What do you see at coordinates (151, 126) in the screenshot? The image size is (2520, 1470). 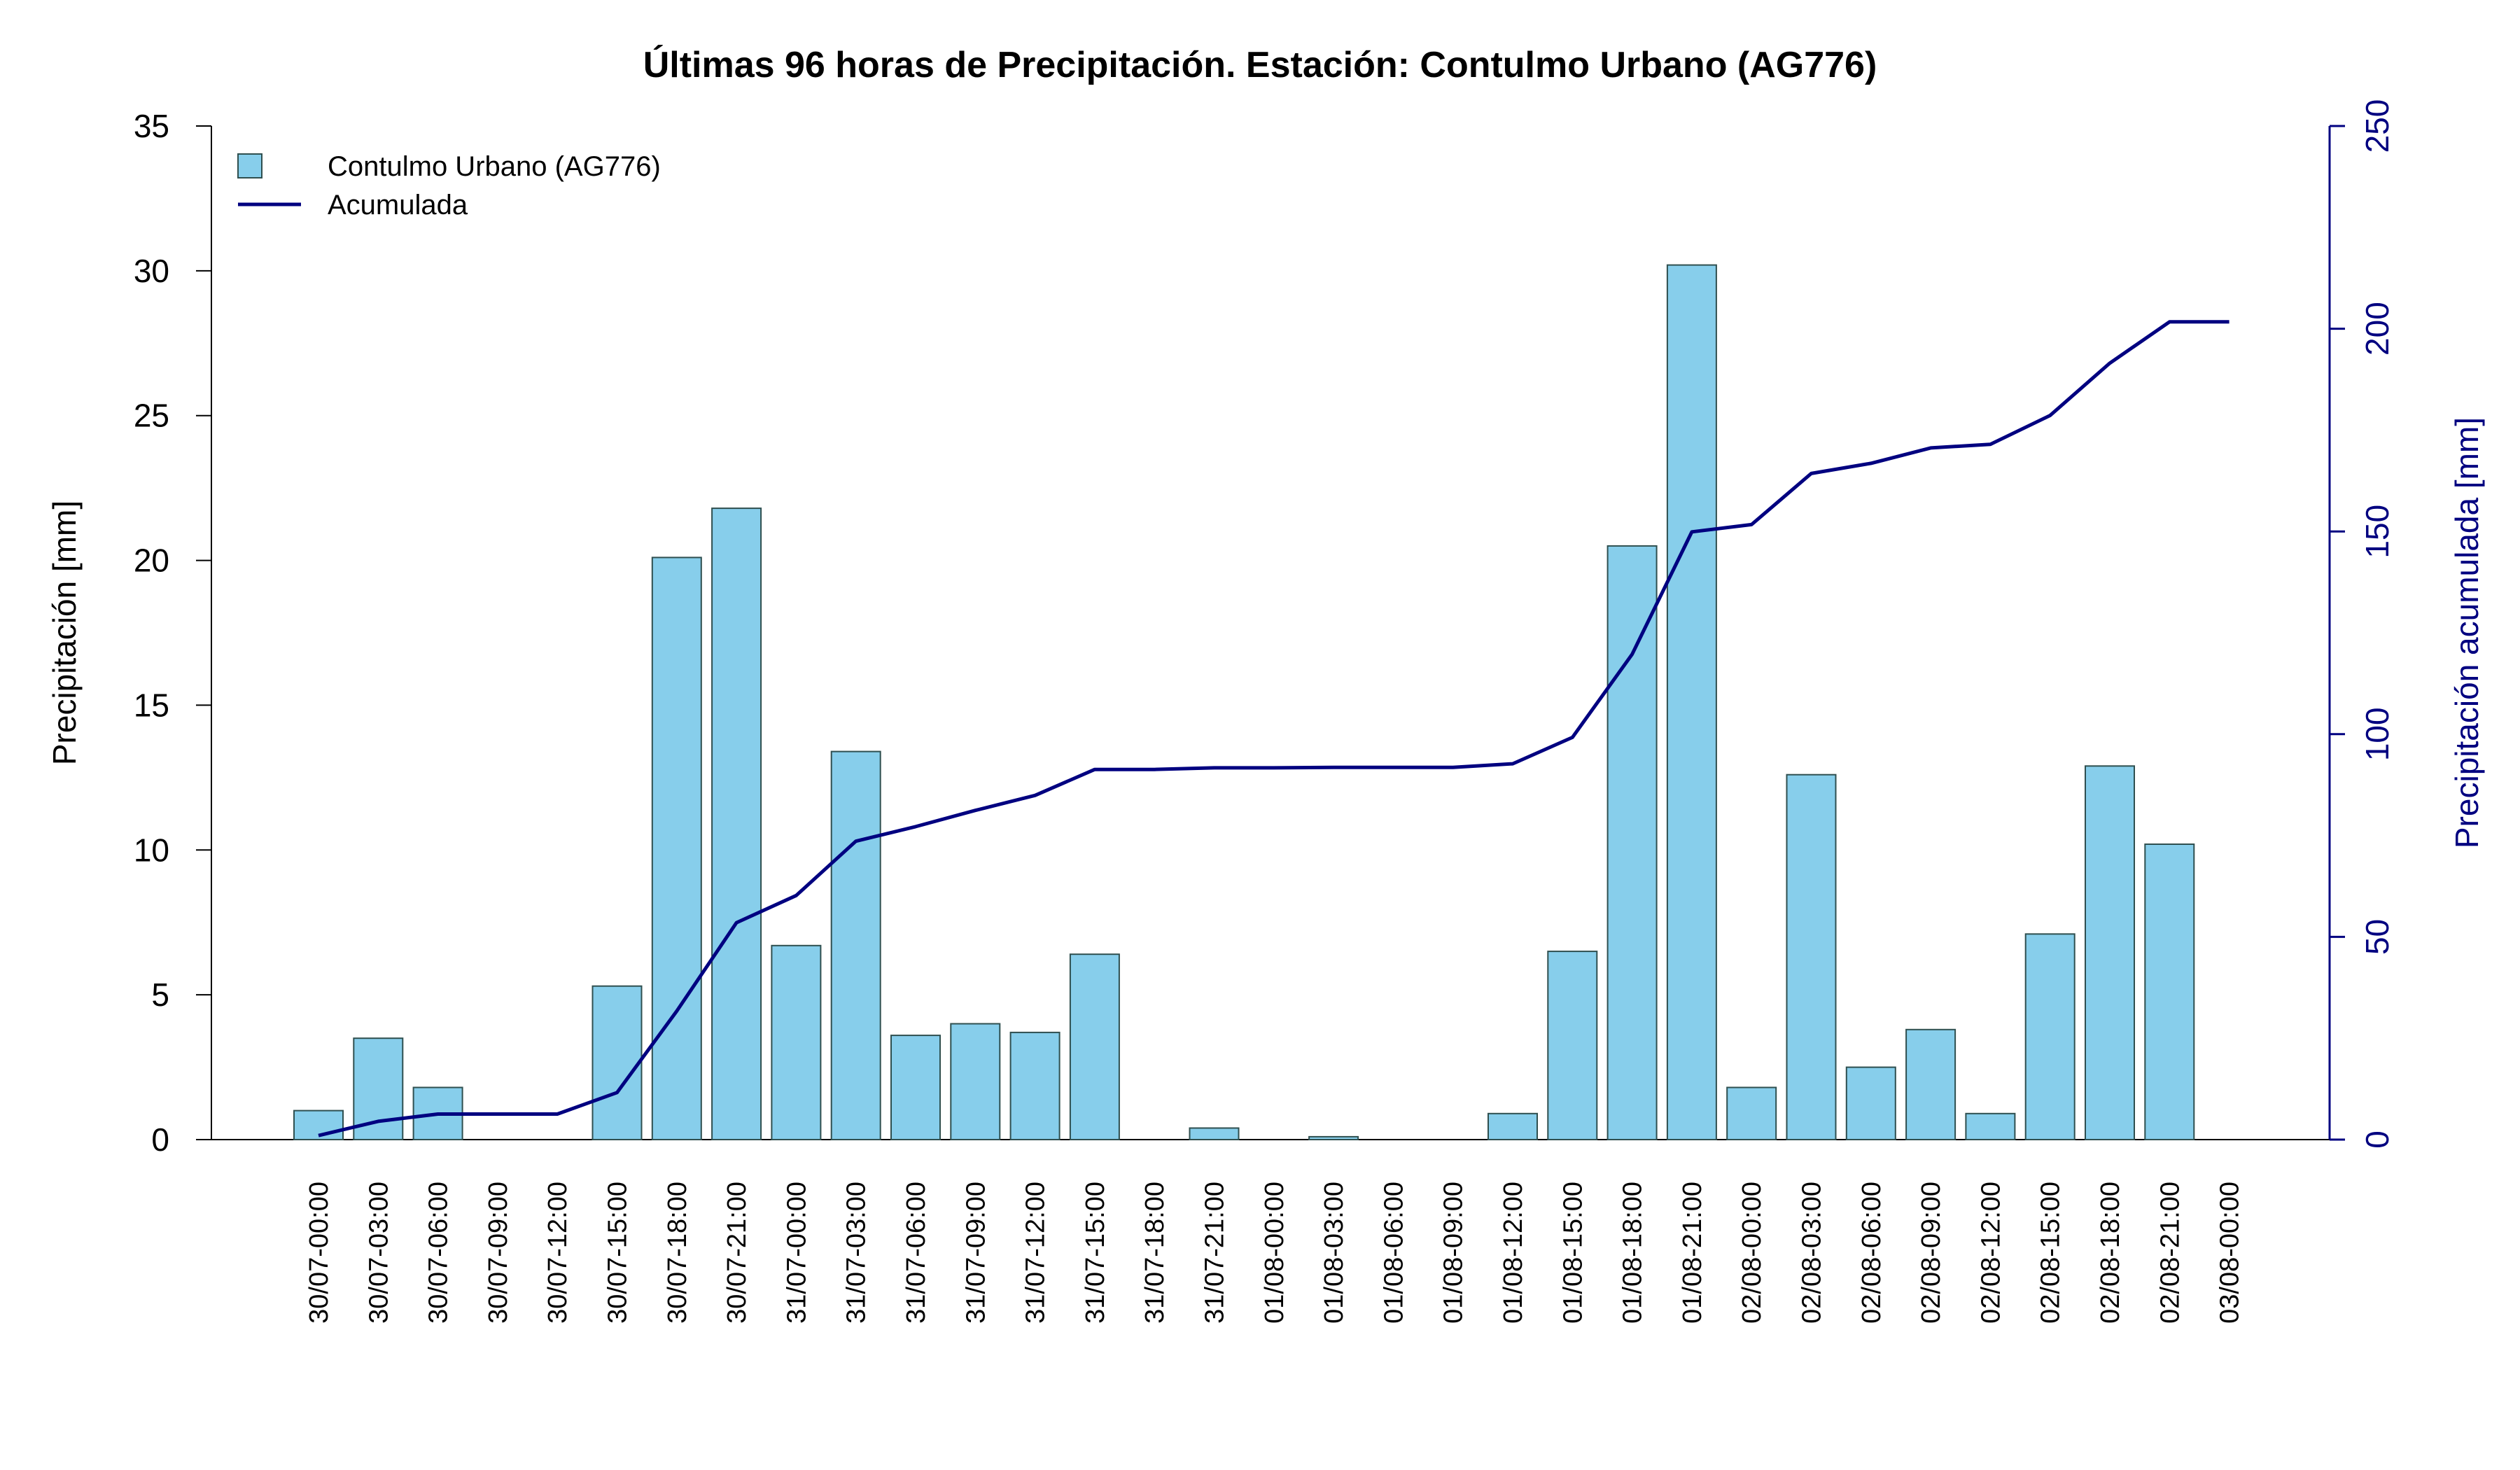 I see `y-tick-label: 35` at bounding box center [151, 126].